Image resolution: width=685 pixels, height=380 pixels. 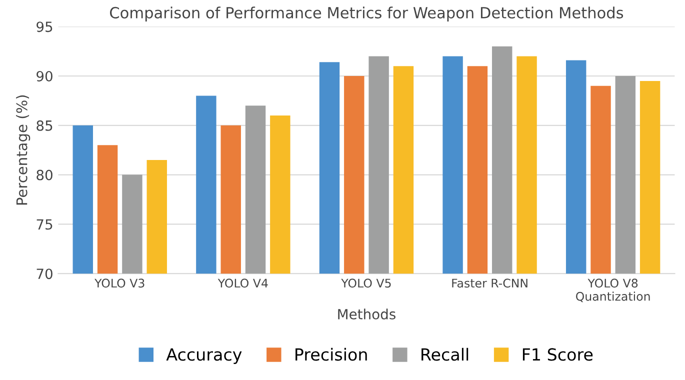 What do you see at coordinates (490, 283) in the screenshot?
I see `x-tick-label: Faster R-CNN` at bounding box center [490, 283].